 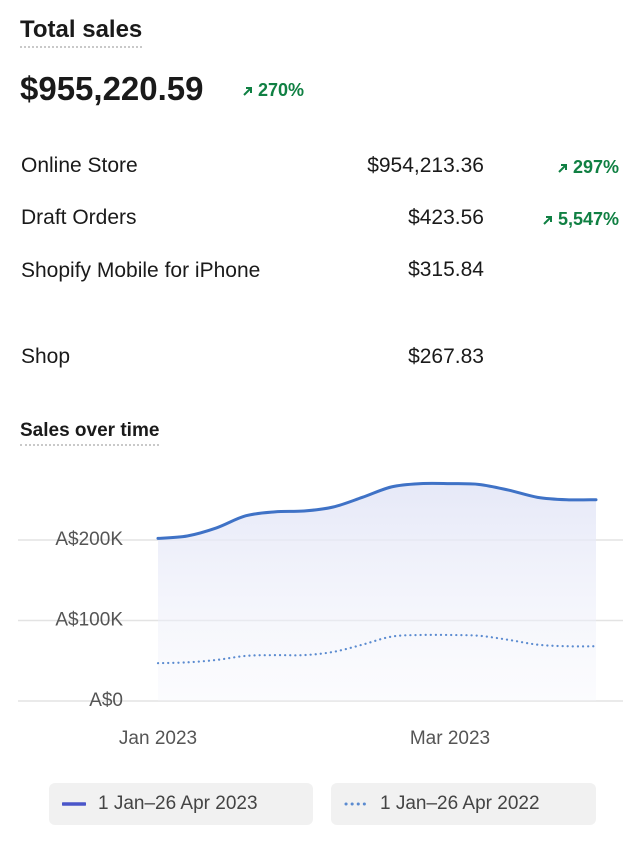 I want to click on legend-label: 1 Jan–26 Apr 2023, so click(x=178, y=803).